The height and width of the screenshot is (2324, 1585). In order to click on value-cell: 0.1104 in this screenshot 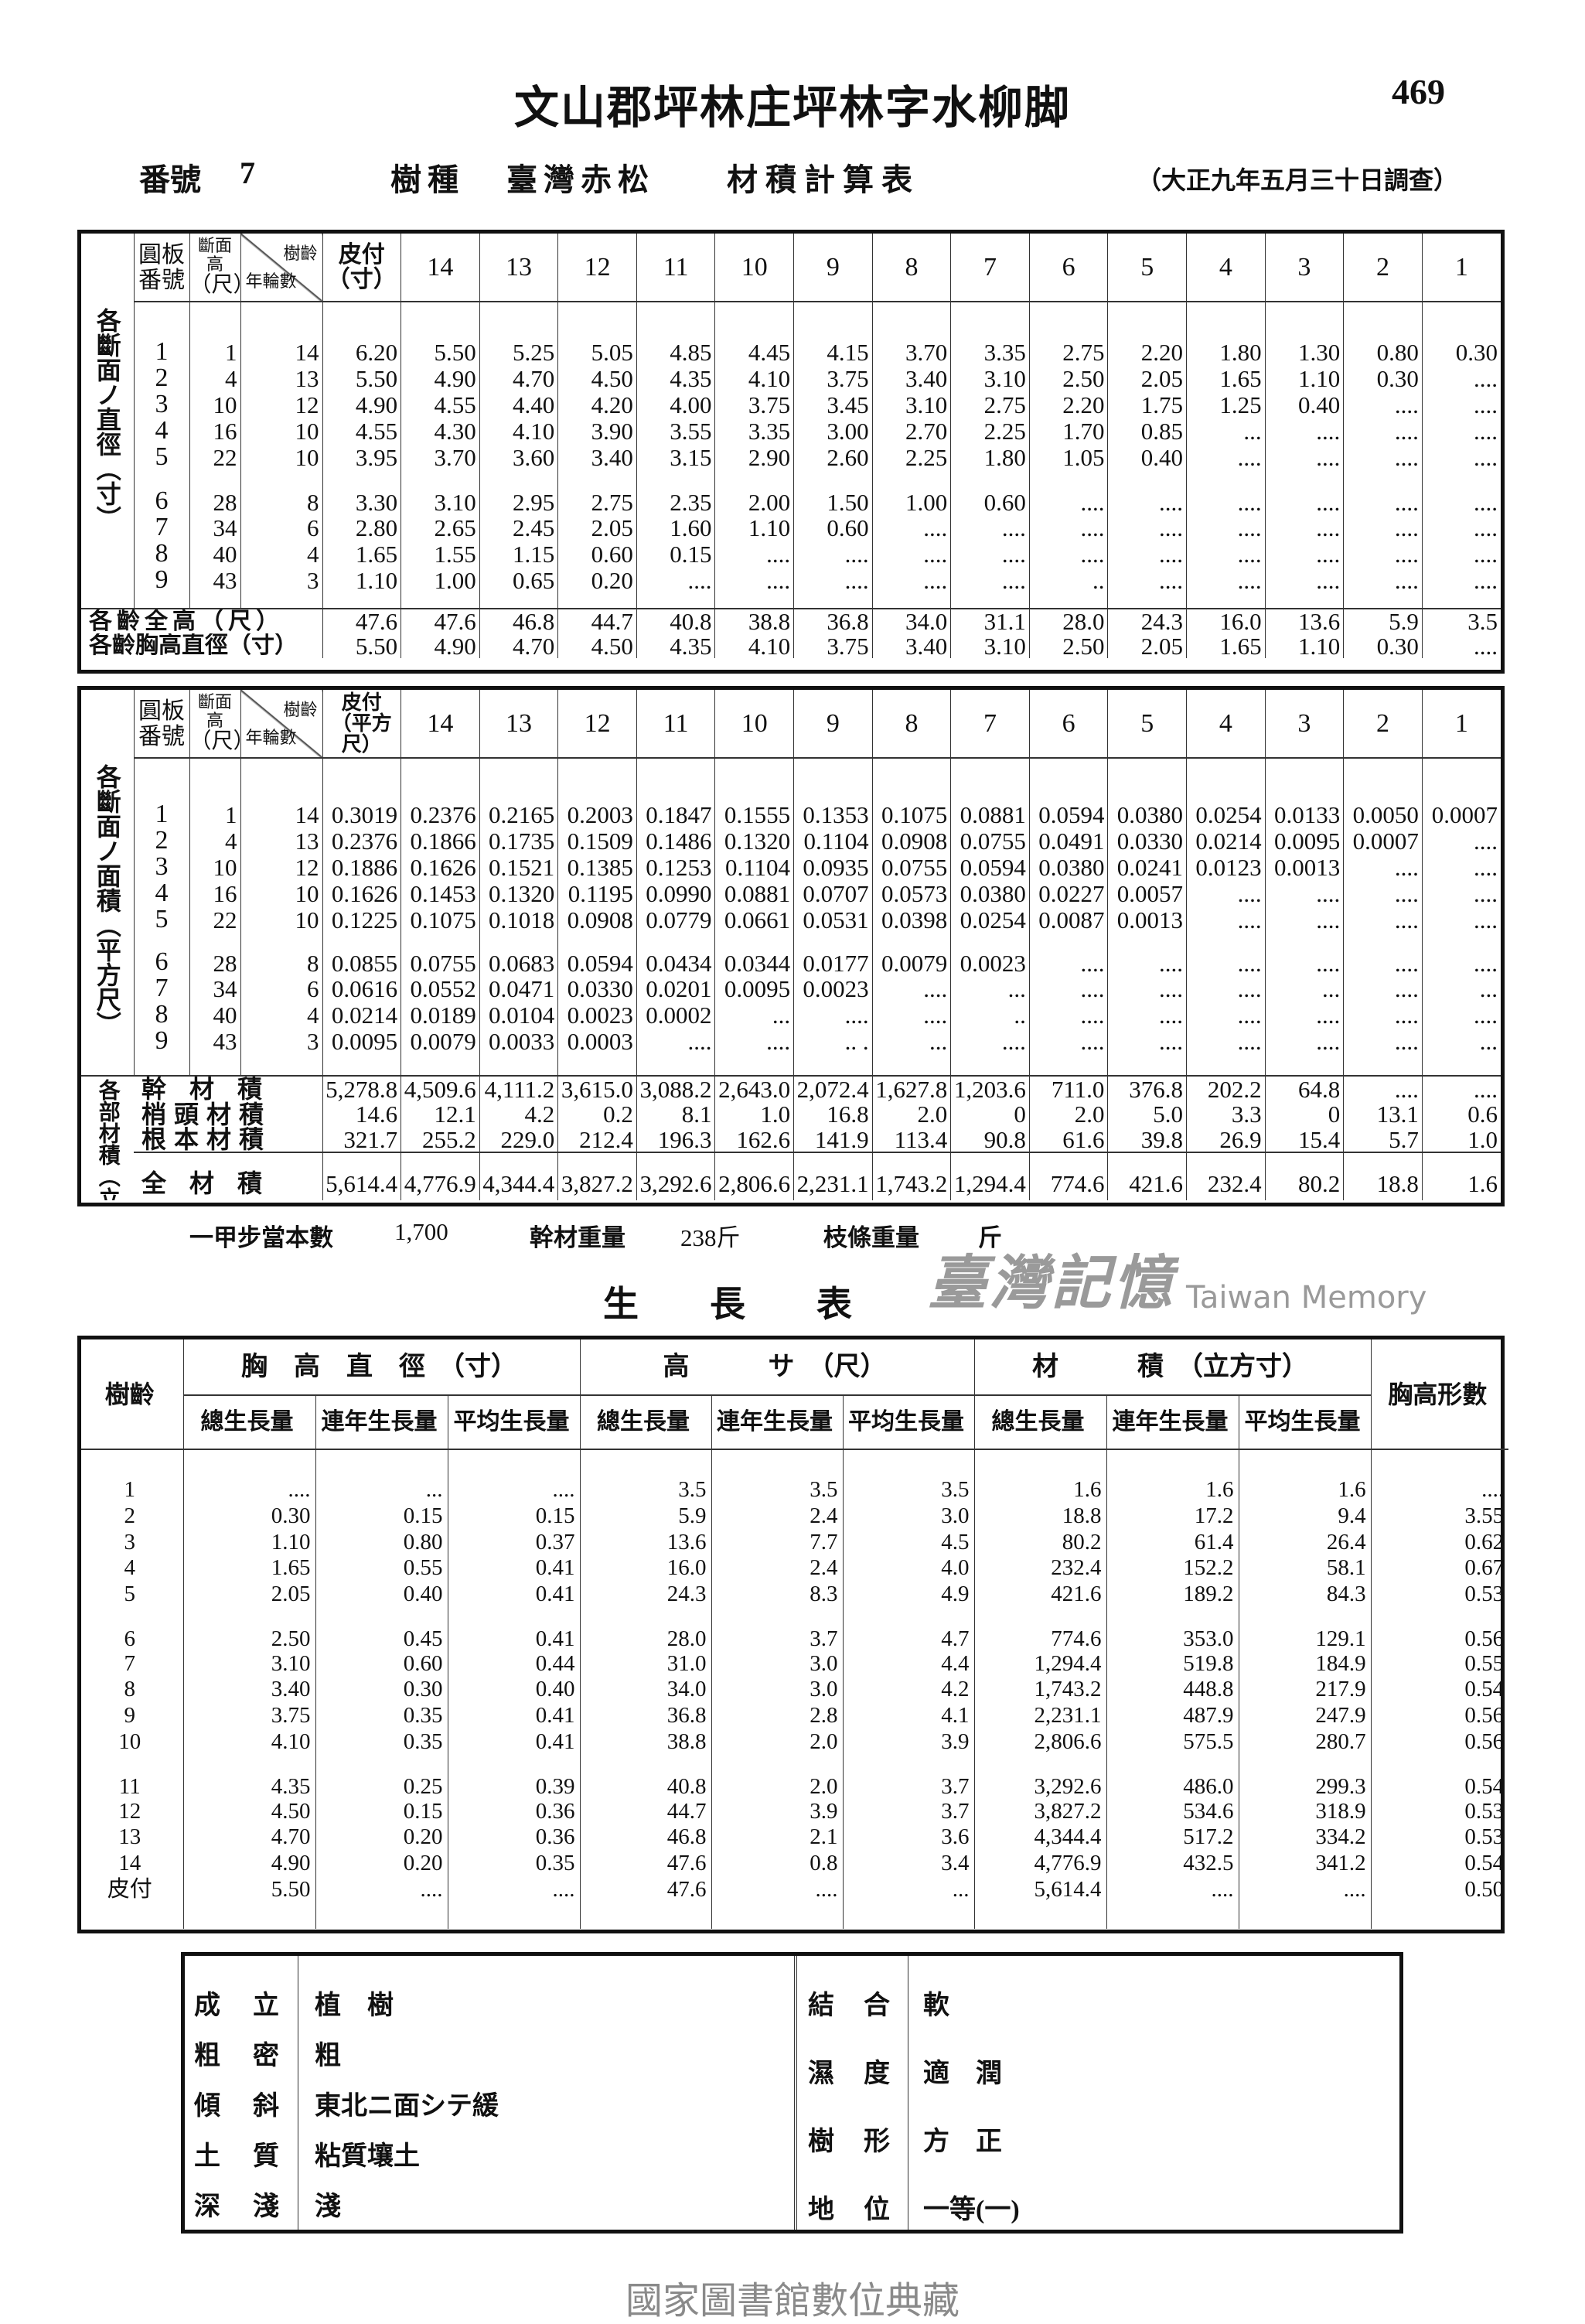, I will do `click(754, 867)`.